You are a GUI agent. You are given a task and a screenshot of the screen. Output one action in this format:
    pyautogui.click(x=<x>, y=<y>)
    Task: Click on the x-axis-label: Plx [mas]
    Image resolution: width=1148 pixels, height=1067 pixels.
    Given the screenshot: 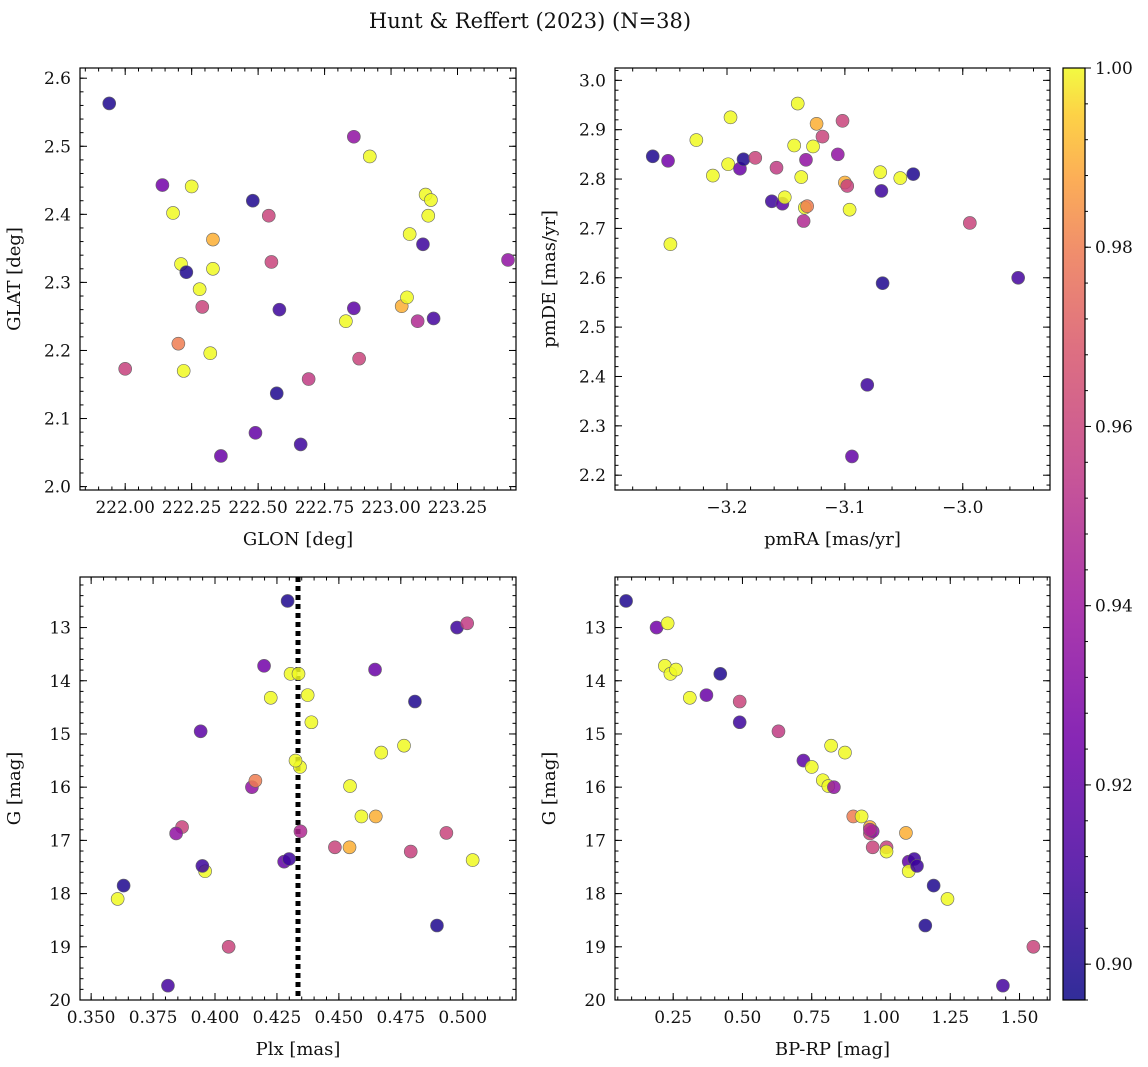 What is the action you would take?
    pyautogui.click(x=298, y=1049)
    